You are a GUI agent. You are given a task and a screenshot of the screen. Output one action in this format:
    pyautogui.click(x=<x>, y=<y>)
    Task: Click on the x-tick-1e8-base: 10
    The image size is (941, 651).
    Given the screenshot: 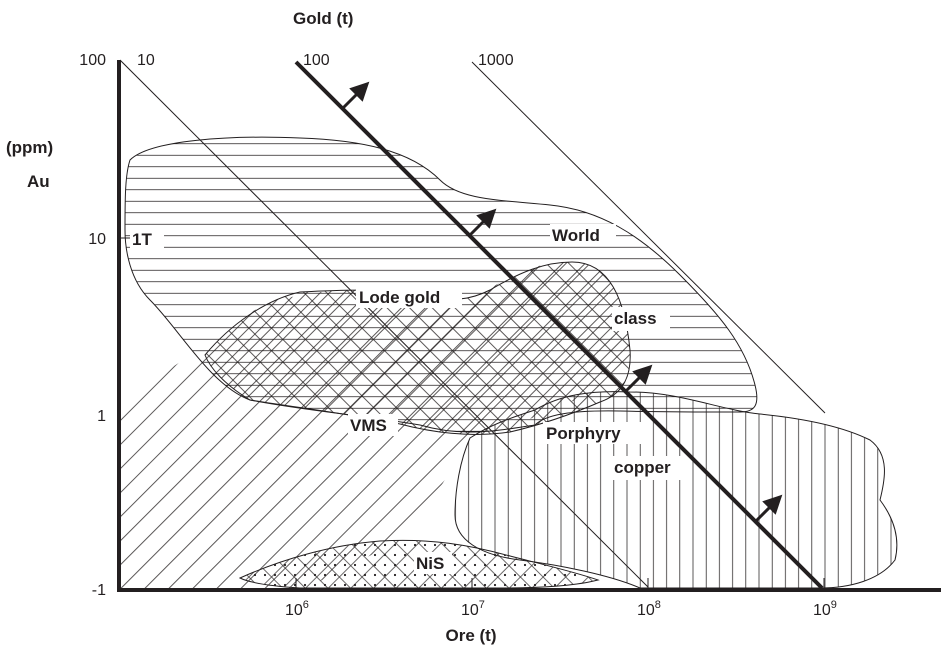 What is the action you would take?
    pyautogui.click(x=646, y=610)
    